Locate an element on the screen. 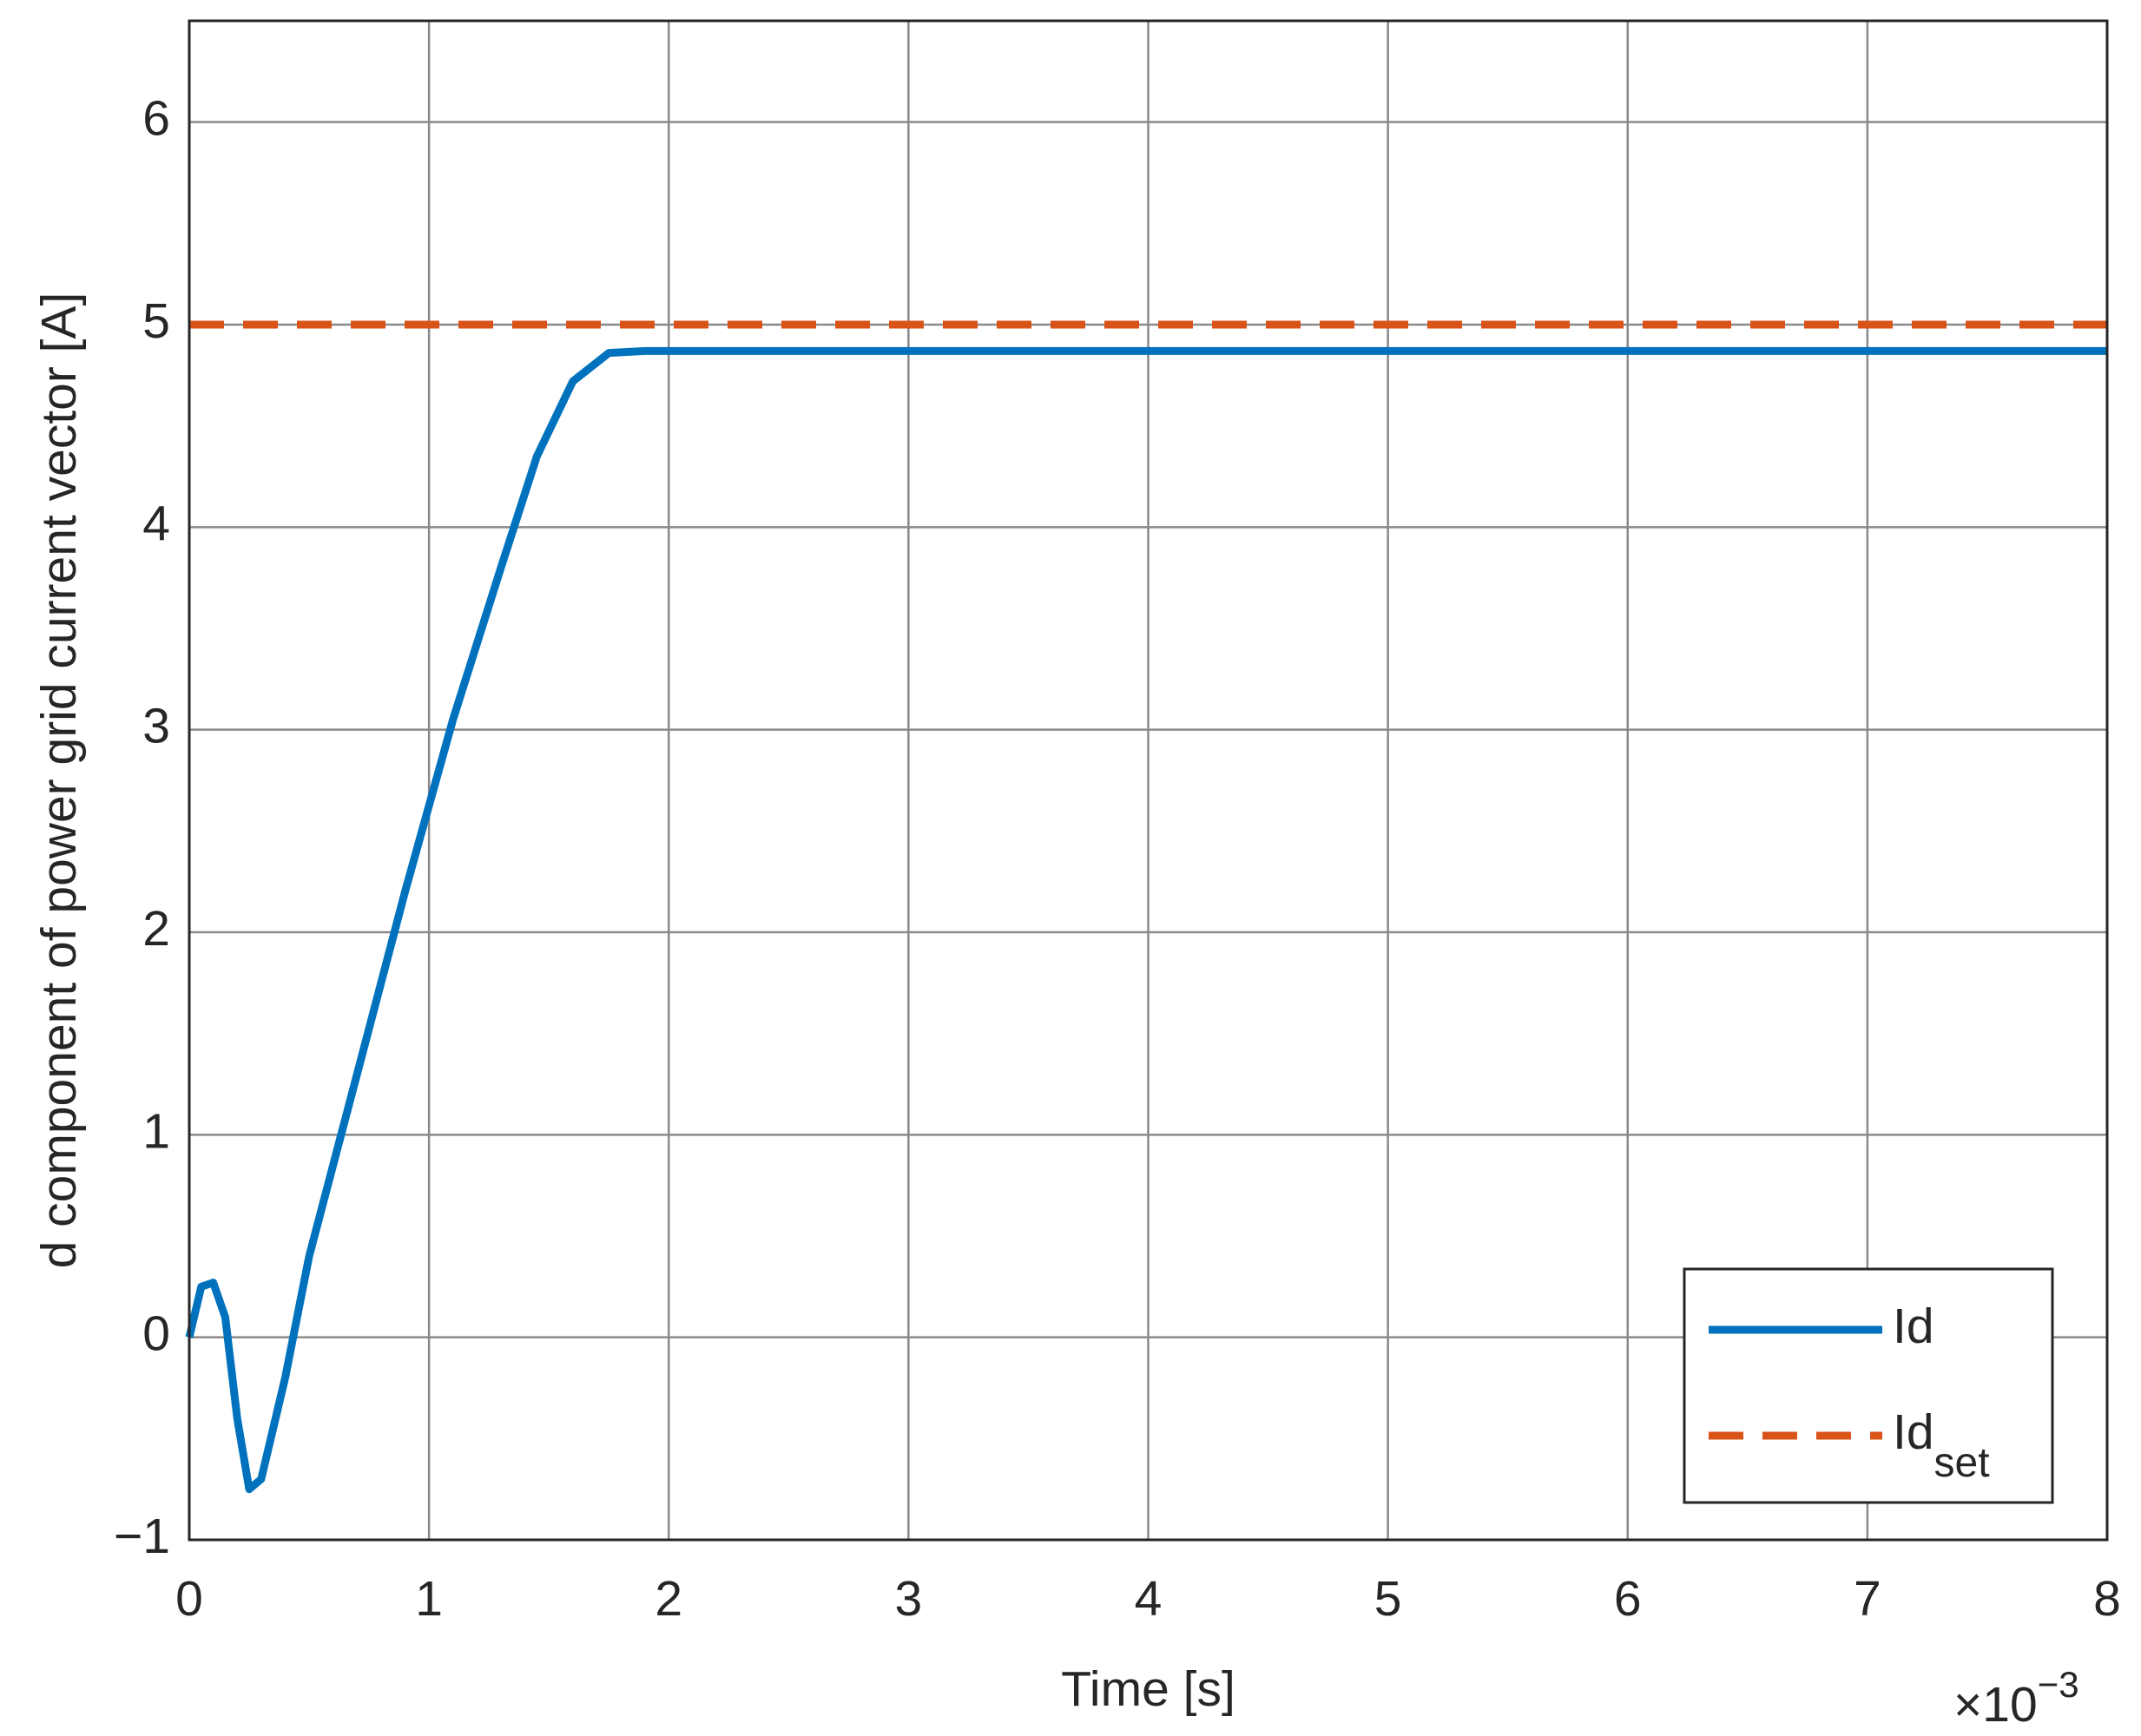 The width and height of the screenshot is (2141, 1736). y-tick-label: 0 is located at coordinates (156, 1334).